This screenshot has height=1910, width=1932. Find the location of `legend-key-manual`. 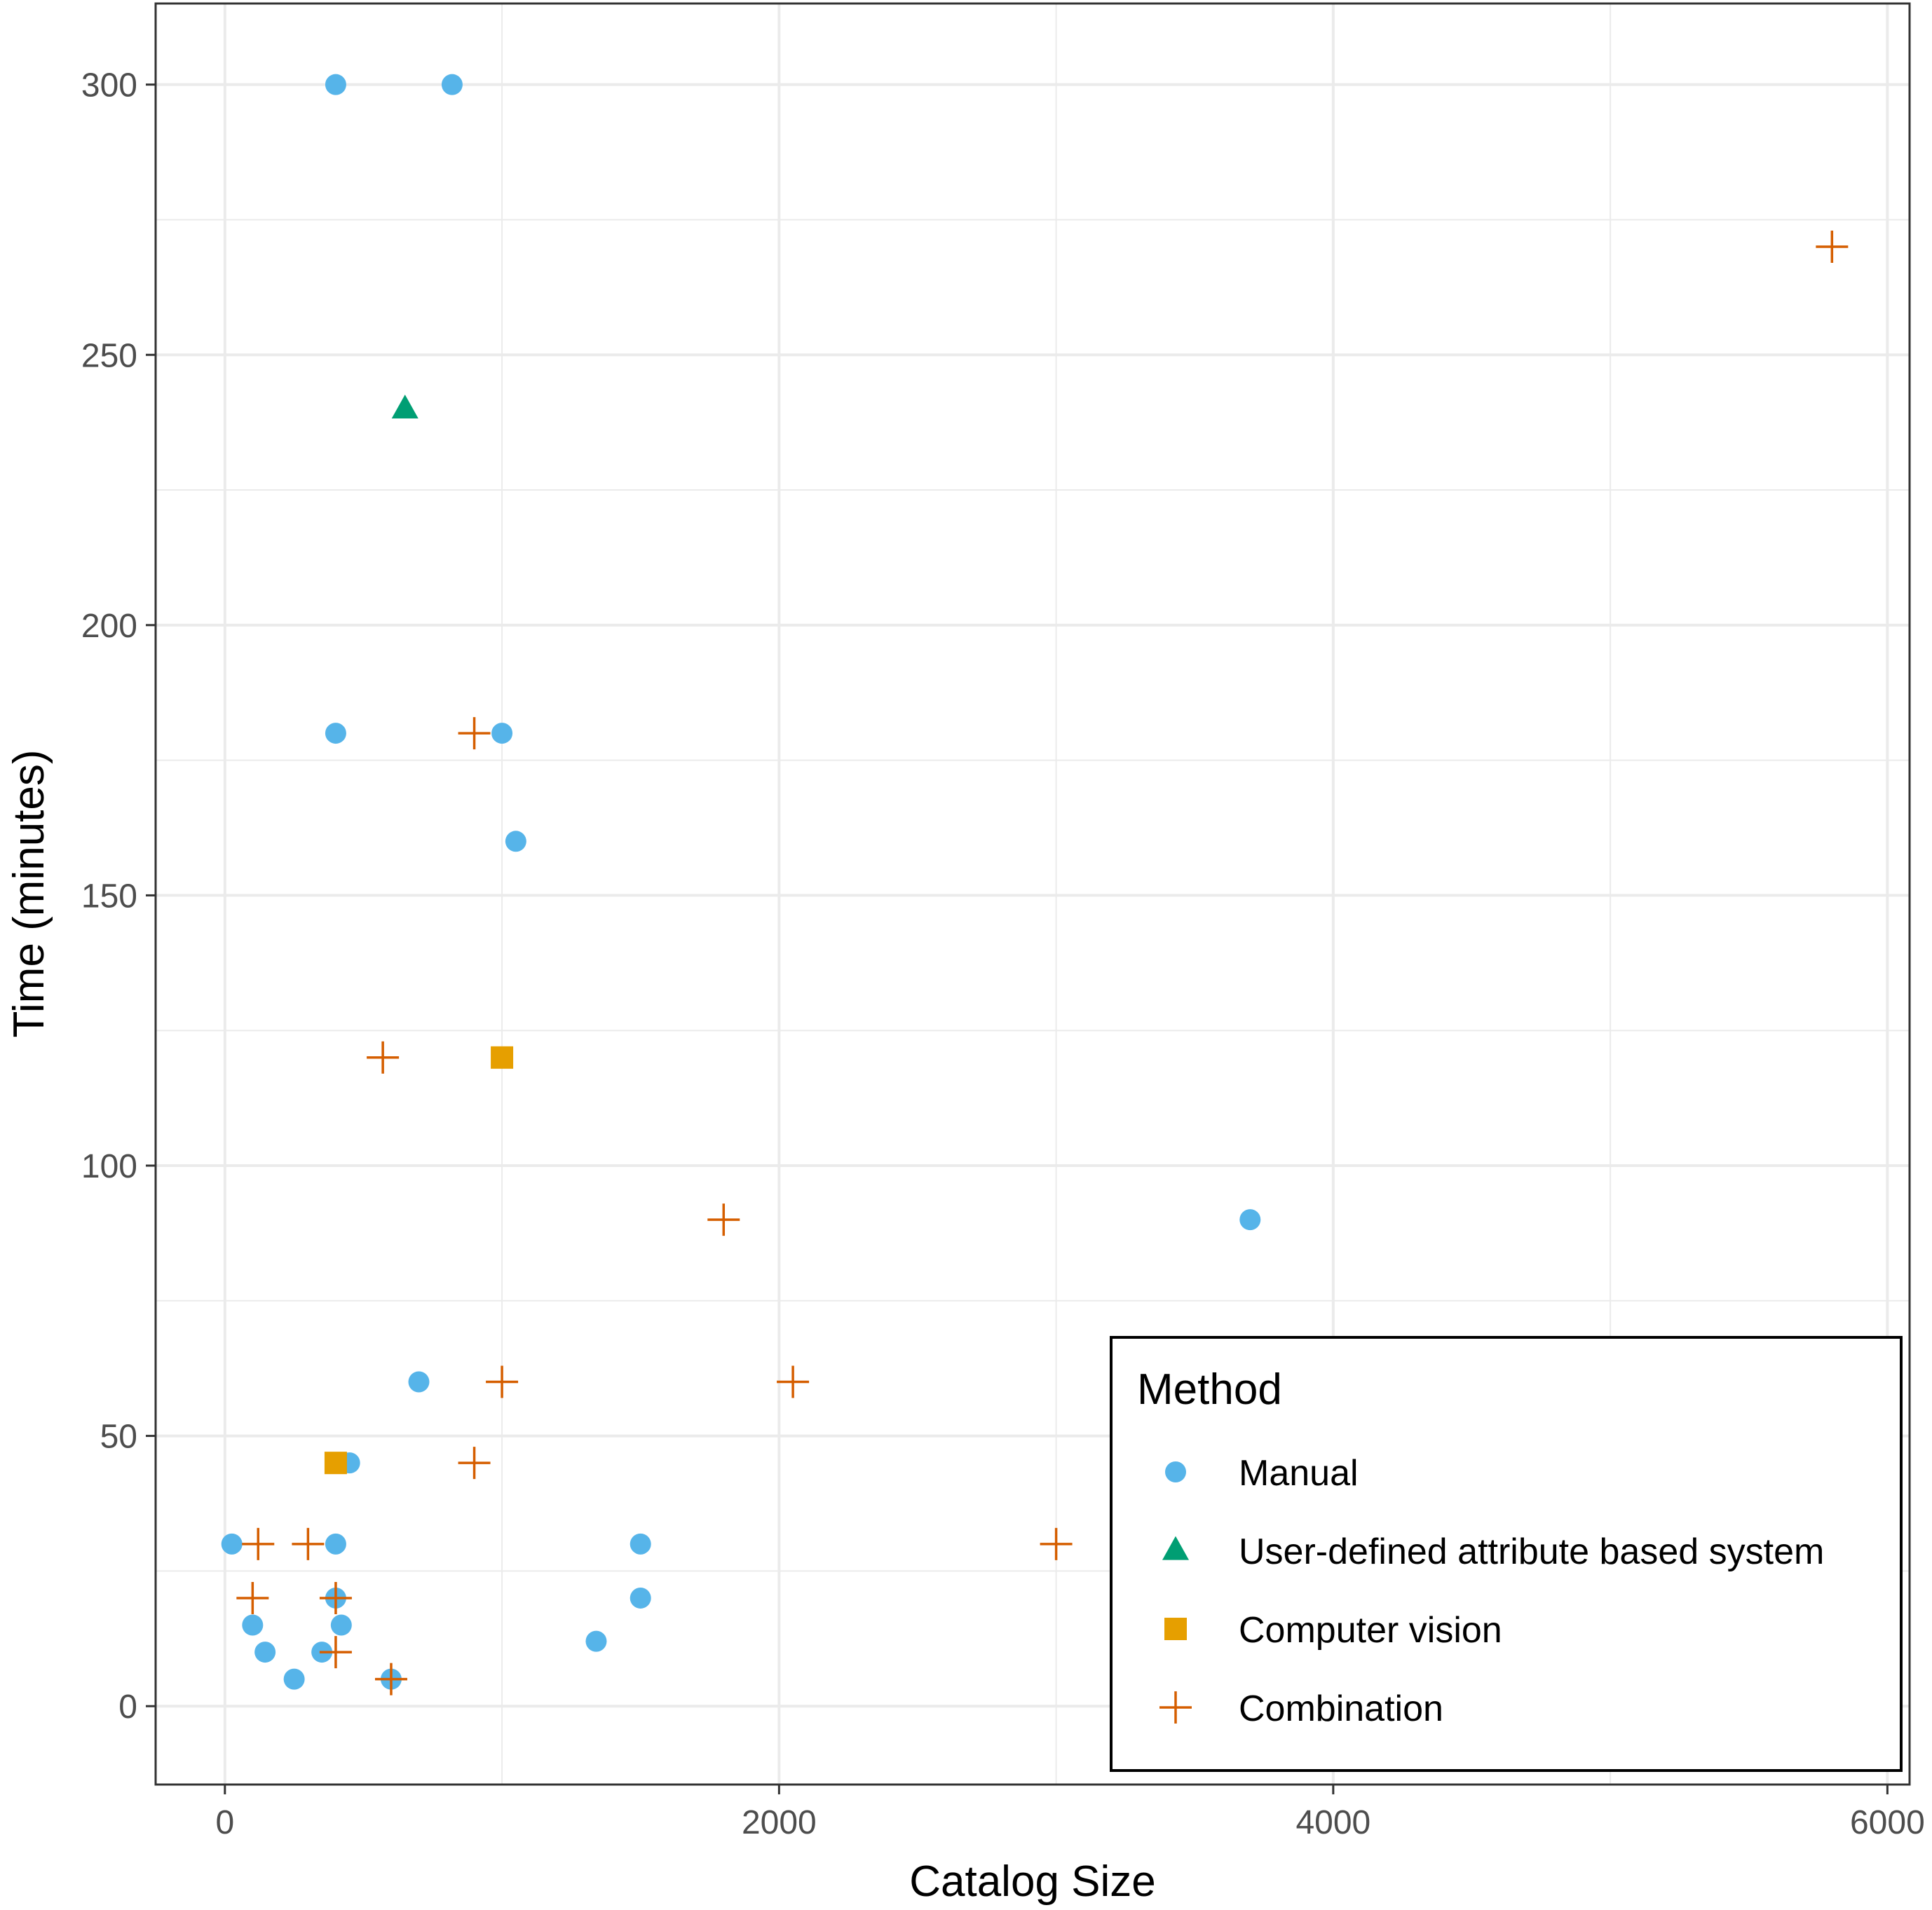

legend-key-manual is located at coordinates (1175, 1472).